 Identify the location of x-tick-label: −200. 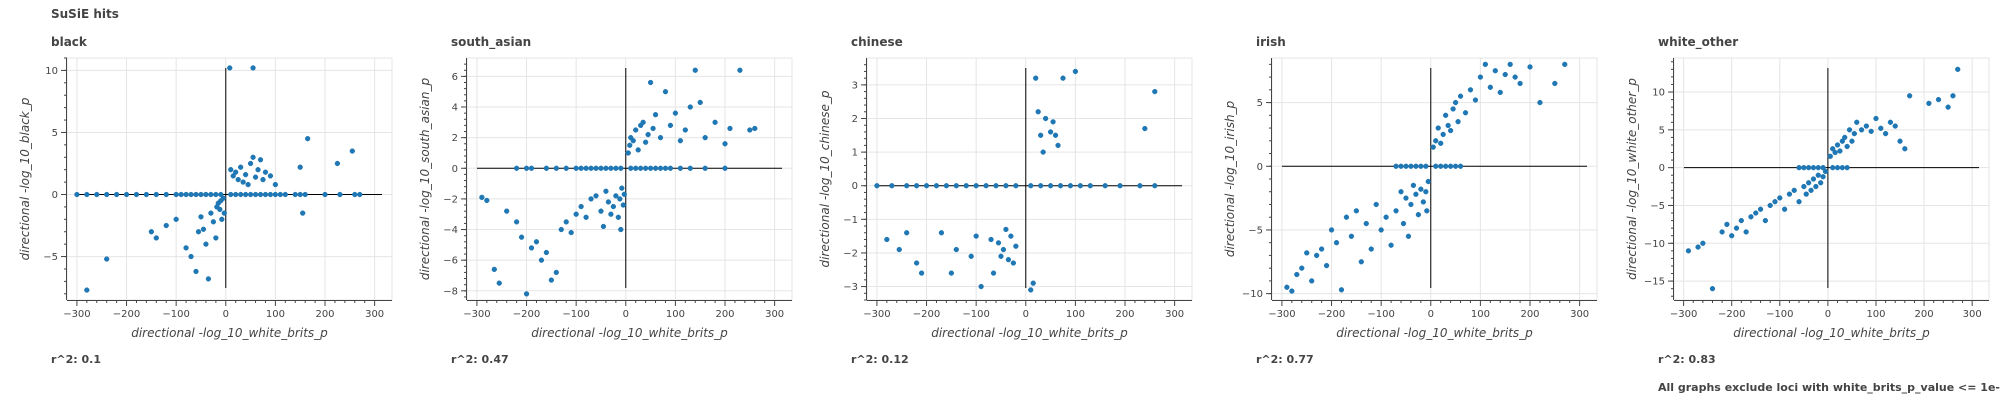
(1731, 314).